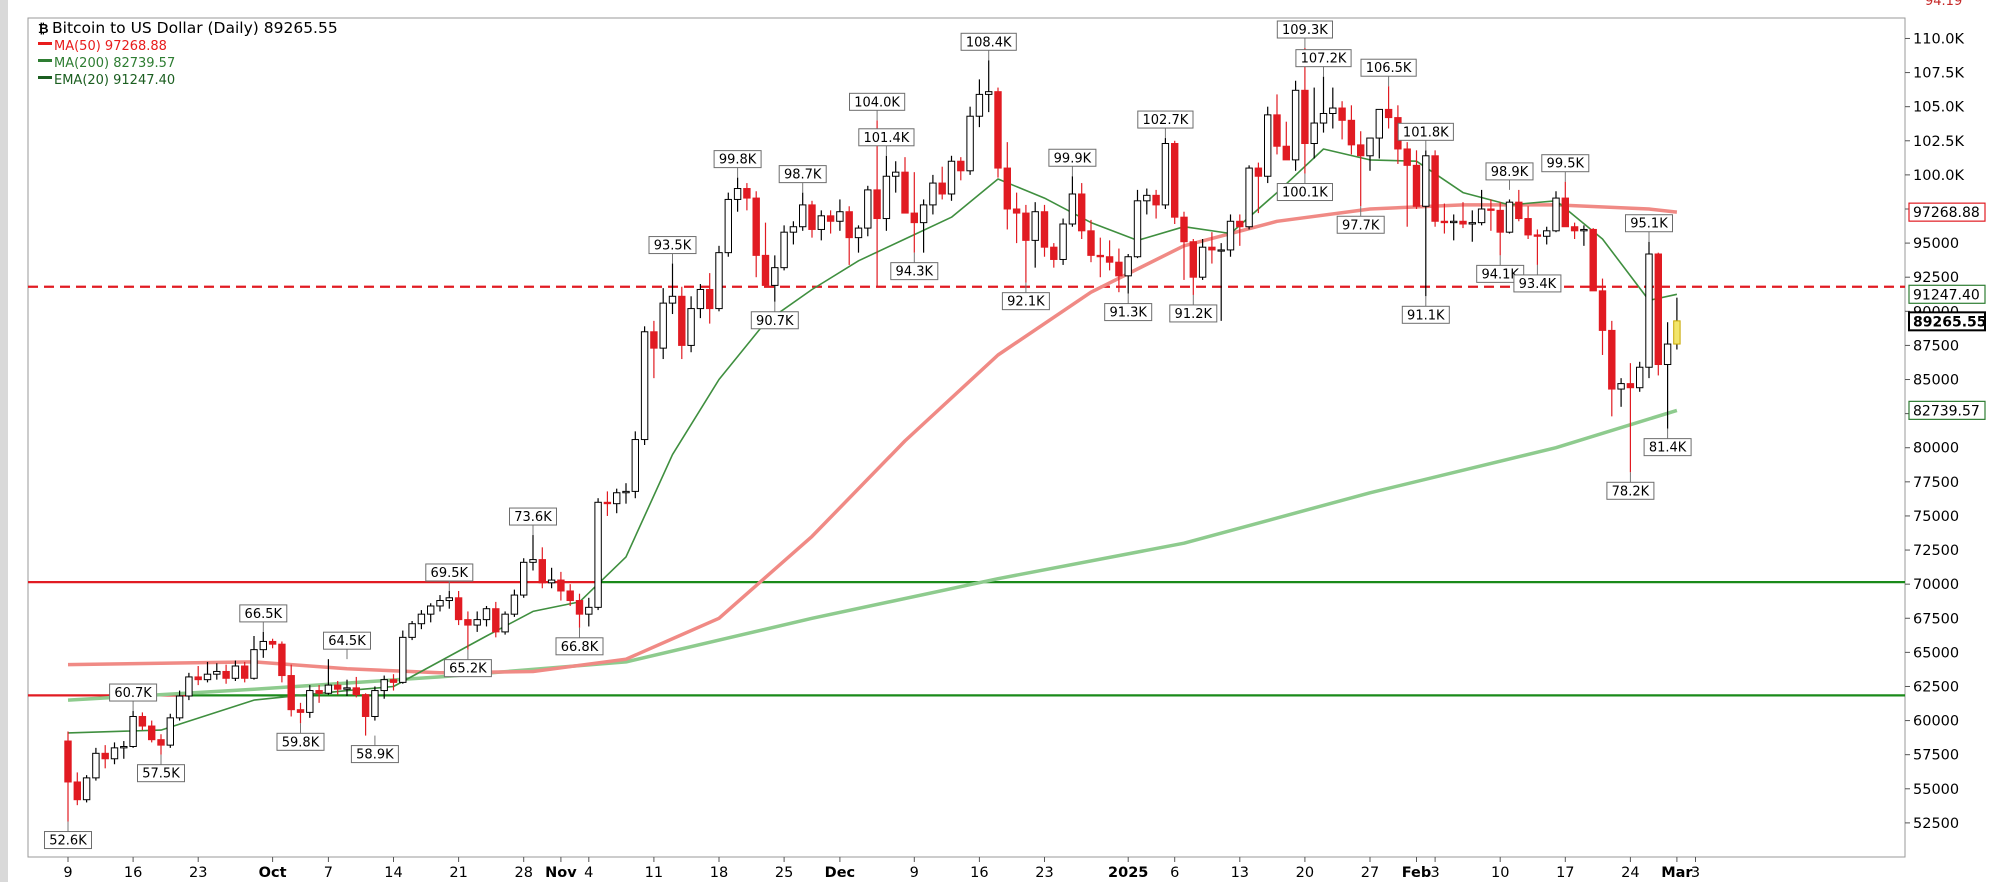 Image resolution: width=1990 pixels, height=886 pixels. Describe the element at coordinates (1305, 30) in the screenshot. I see `annotation-label: 109.3K` at that location.